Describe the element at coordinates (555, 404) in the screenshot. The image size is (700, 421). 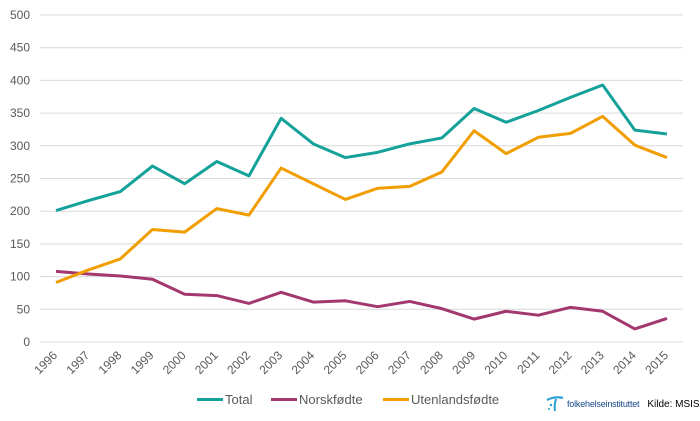
I see `fhi-logo-icon` at that location.